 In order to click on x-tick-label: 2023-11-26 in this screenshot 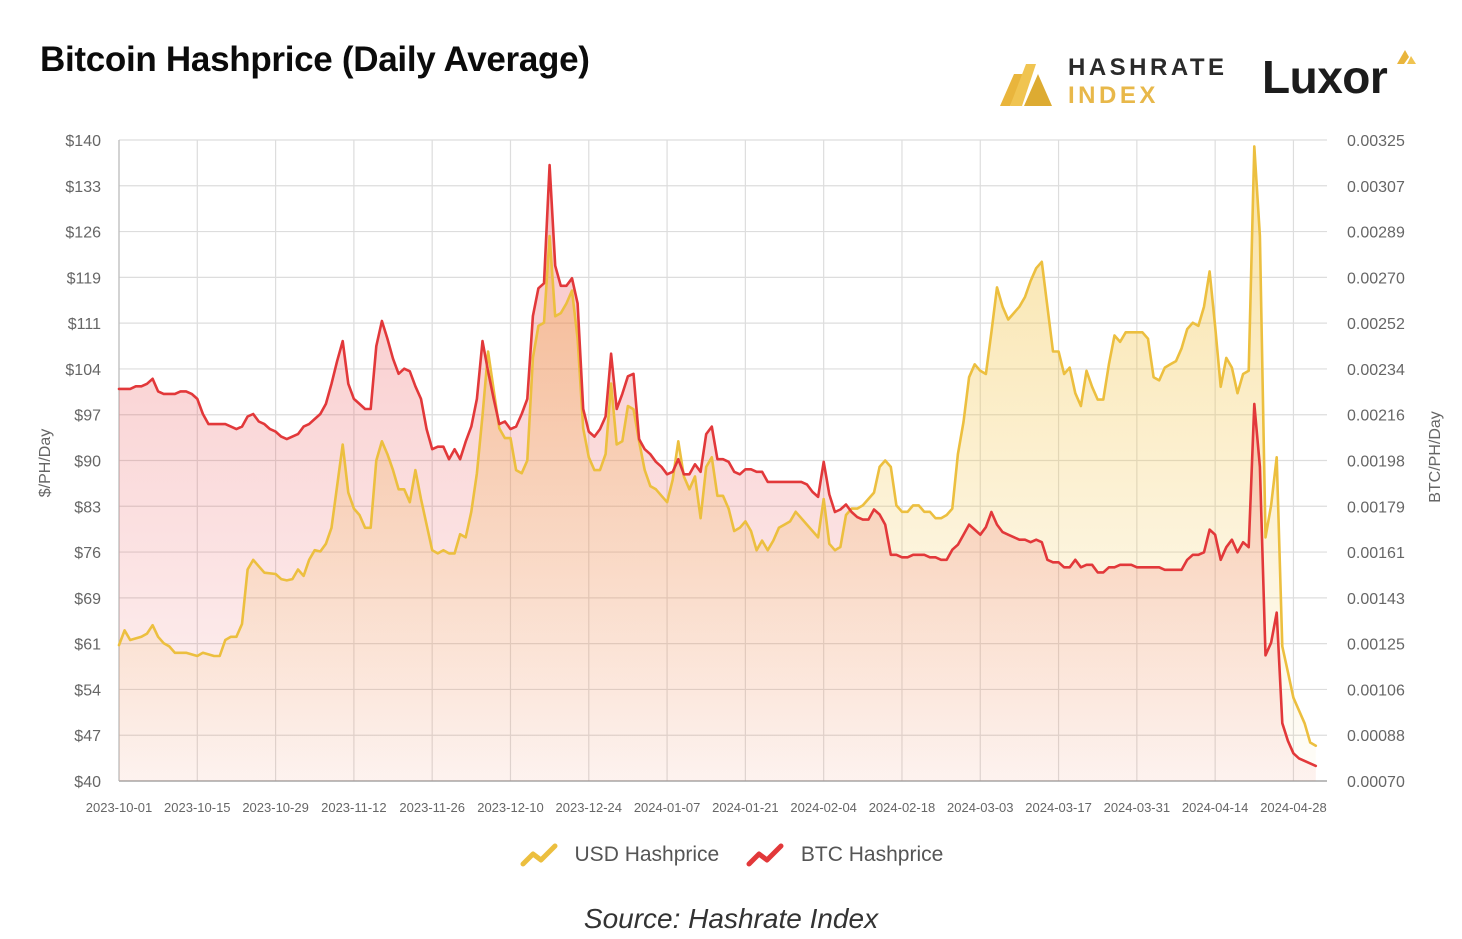, I will do `click(432, 807)`.